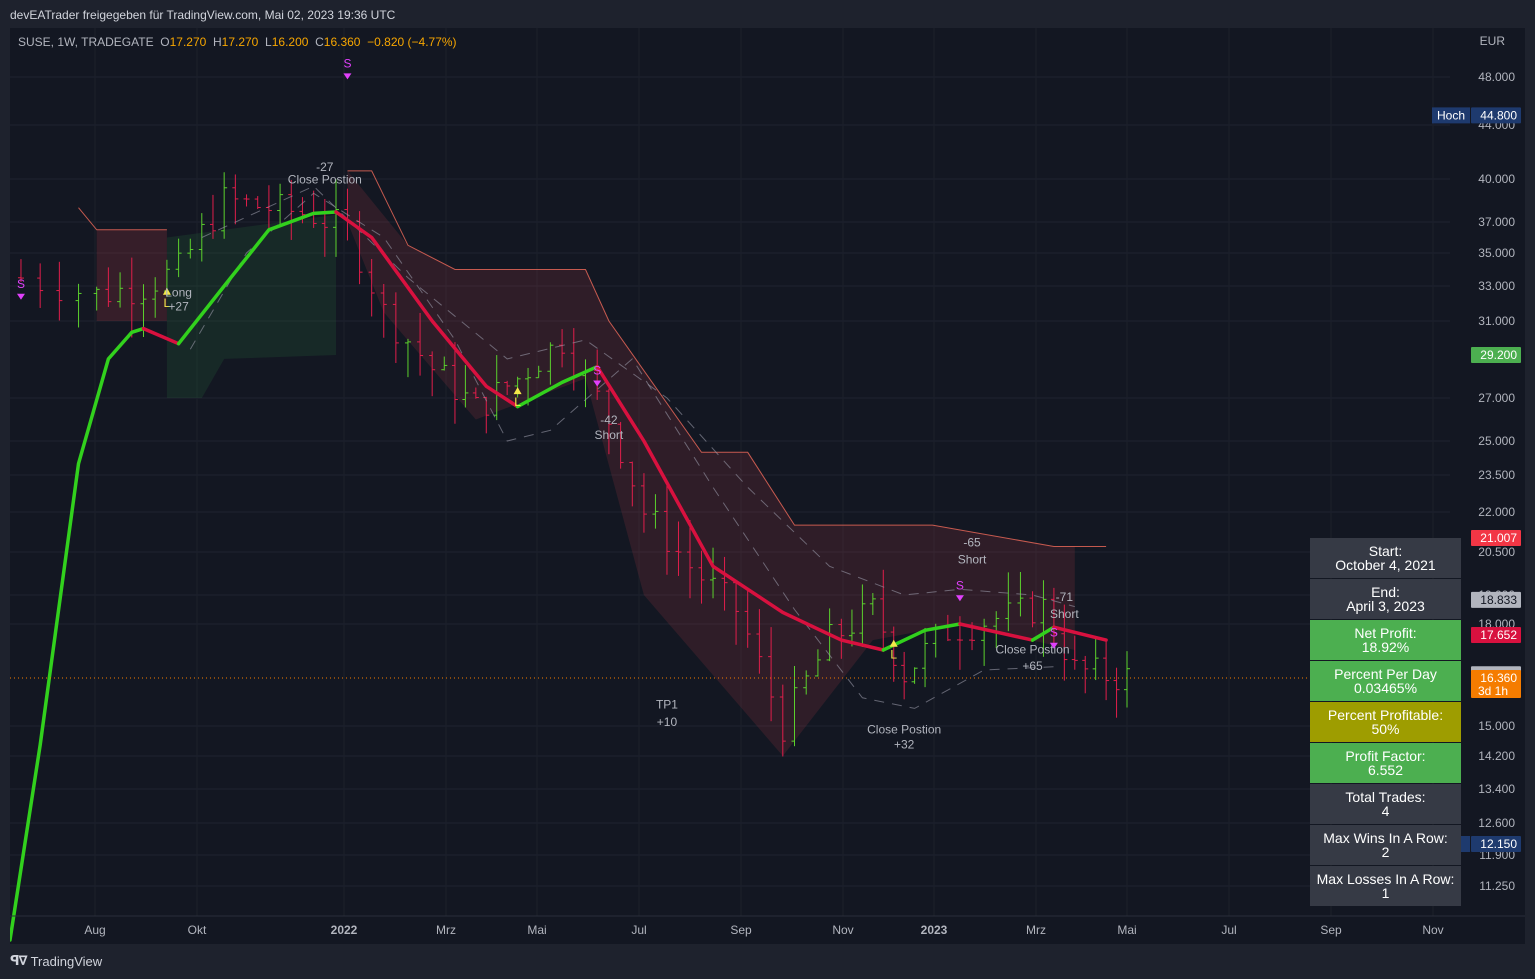 This screenshot has width=1535, height=979. What do you see at coordinates (1496, 398) in the screenshot?
I see `price-tick-label: 27.000` at bounding box center [1496, 398].